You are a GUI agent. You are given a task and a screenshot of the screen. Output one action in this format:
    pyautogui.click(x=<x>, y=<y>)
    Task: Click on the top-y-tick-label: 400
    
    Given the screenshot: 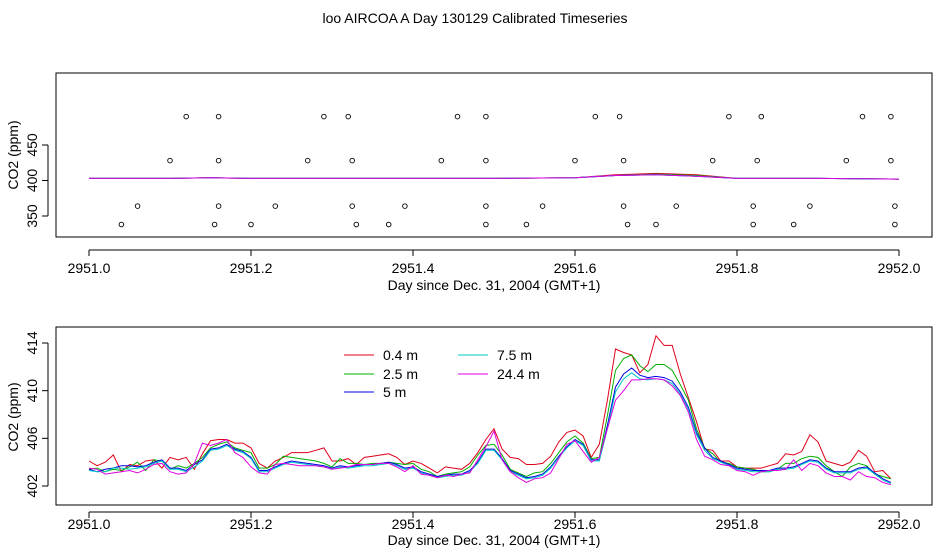 What is the action you would take?
    pyautogui.click(x=32, y=181)
    